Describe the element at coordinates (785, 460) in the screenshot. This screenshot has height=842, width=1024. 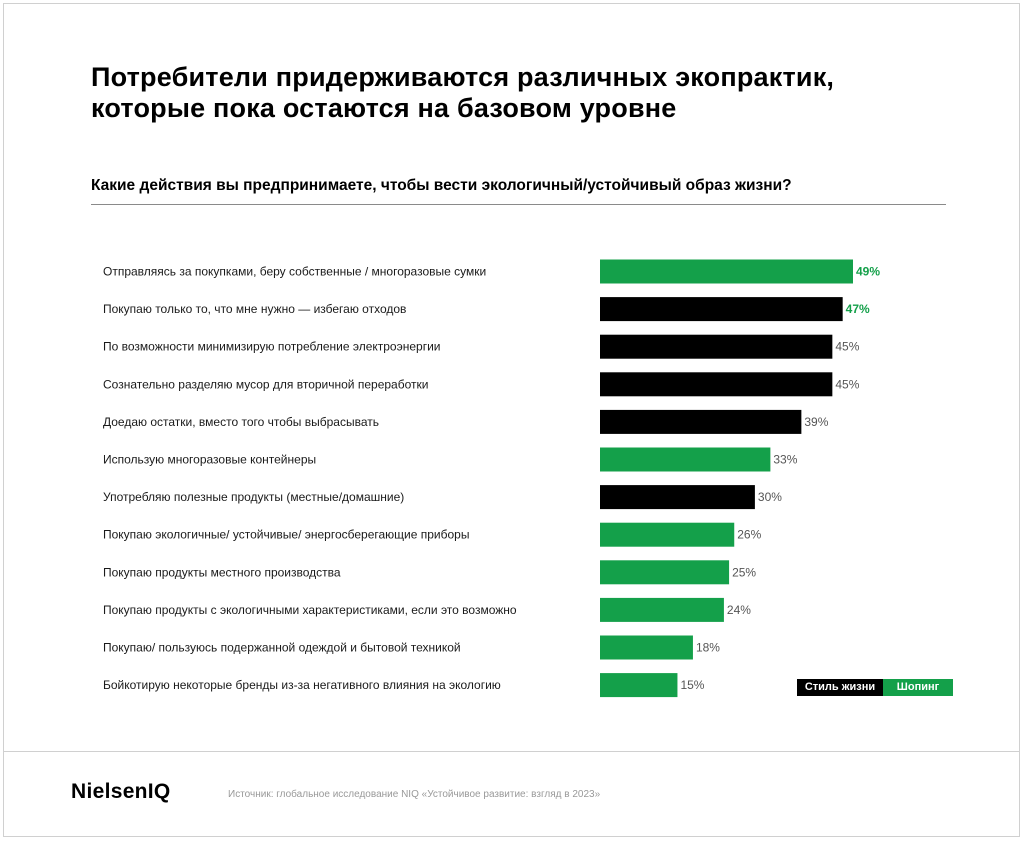
I see `value-label: 33%` at that location.